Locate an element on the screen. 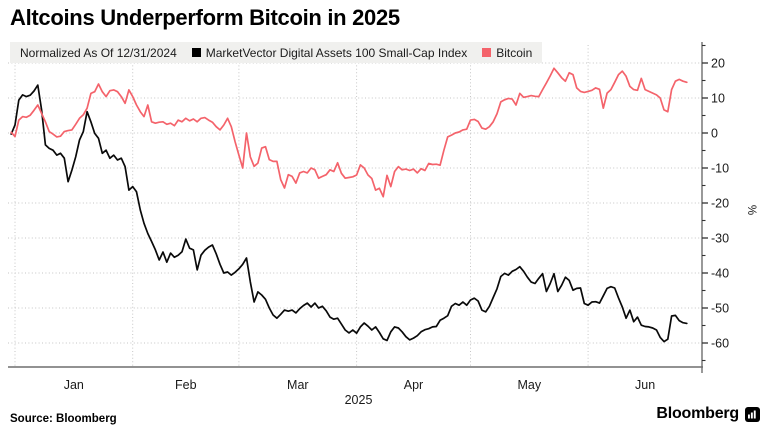  y-tick-label: -60 is located at coordinates (720, 344).